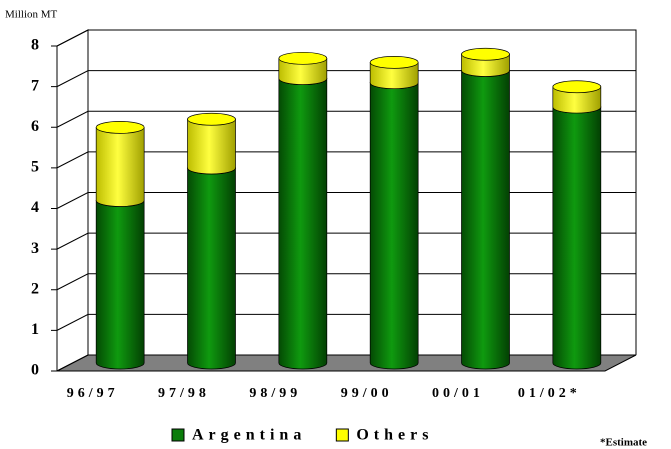 The width and height of the screenshot is (671, 449). I want to click on x-tick-label: 01/02*, so click(549, 393).